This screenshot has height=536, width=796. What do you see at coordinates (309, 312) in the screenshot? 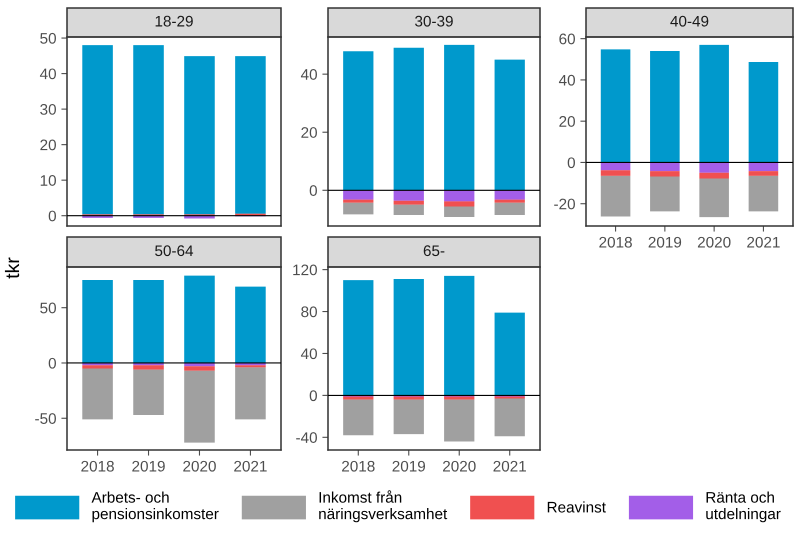
I see `y-tick-label: 80` at bounding box center [309, 312].